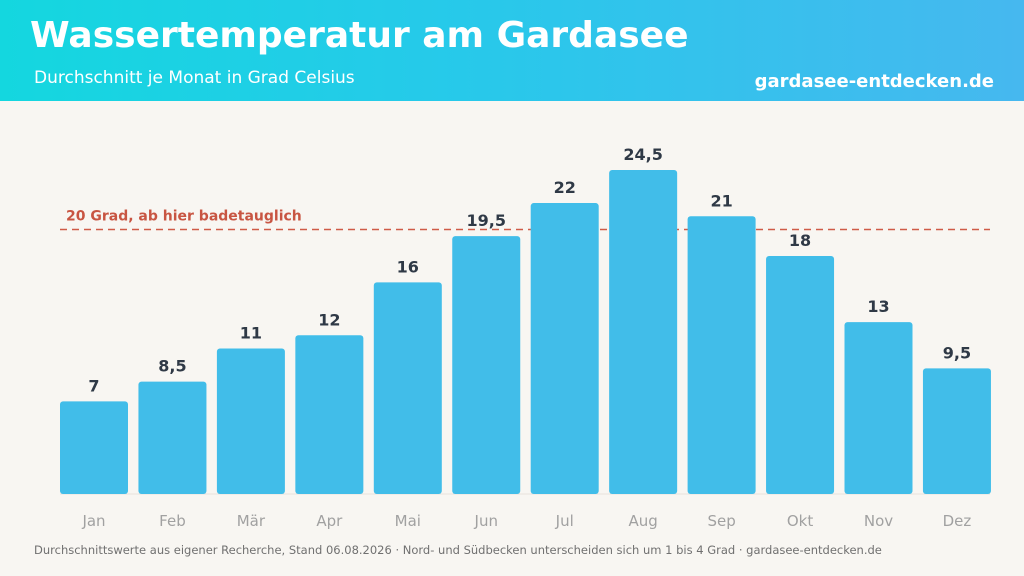 The image size is (1024, 576). What do you see at coordinates (642, 154) in the screenshot?
I see `bar-value-label-aug: 24,5` at bounding box center [642, 154].